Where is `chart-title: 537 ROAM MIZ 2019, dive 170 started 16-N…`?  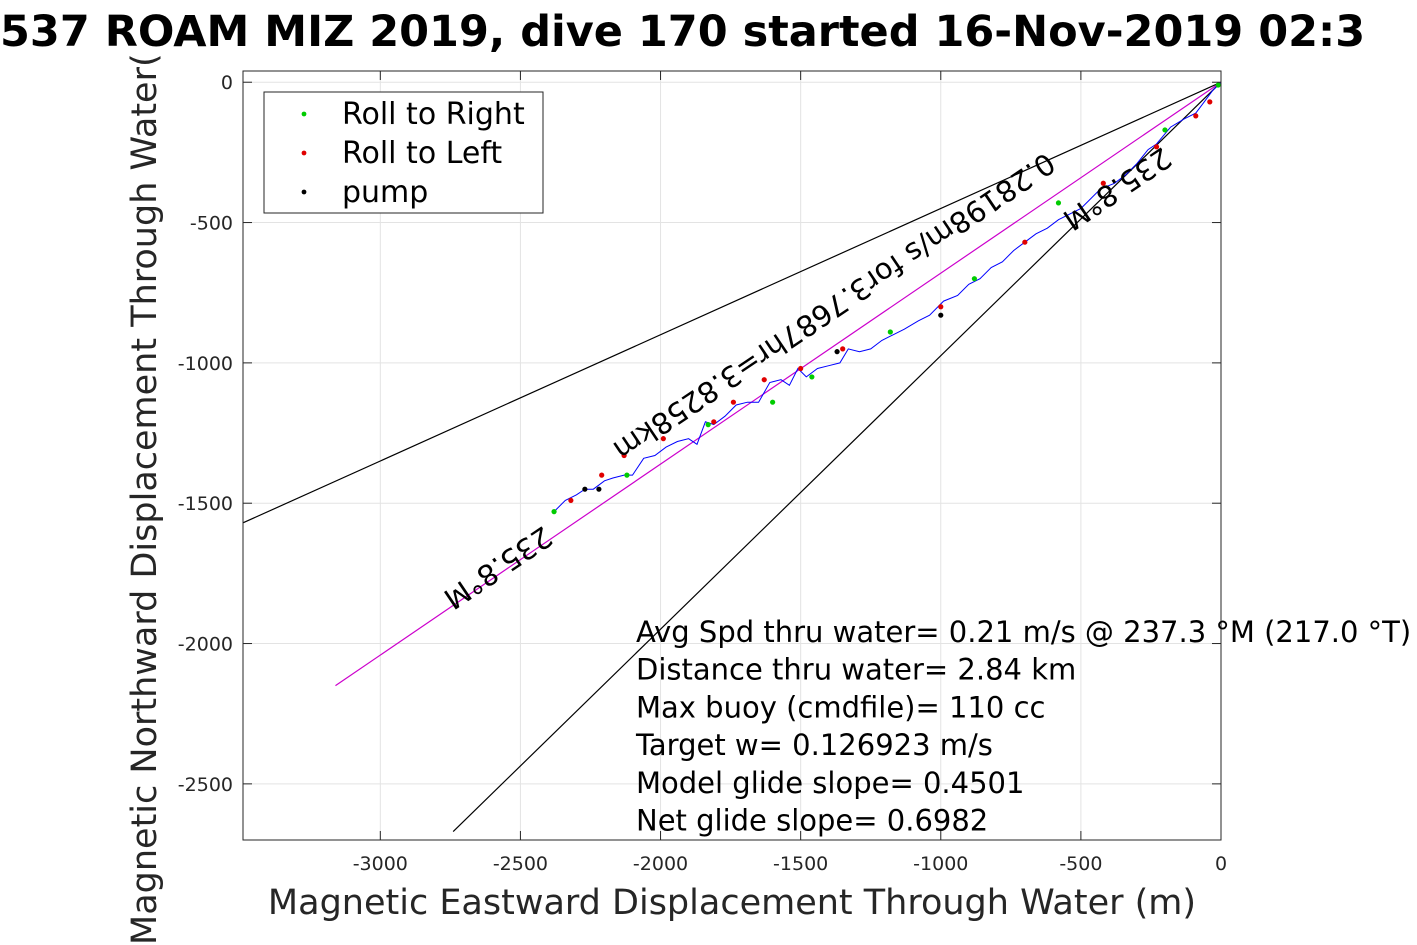
chart-title: 537 ROAM MIZ 2019, dive 170 started 16-N… is located at coordinates (682, 32).